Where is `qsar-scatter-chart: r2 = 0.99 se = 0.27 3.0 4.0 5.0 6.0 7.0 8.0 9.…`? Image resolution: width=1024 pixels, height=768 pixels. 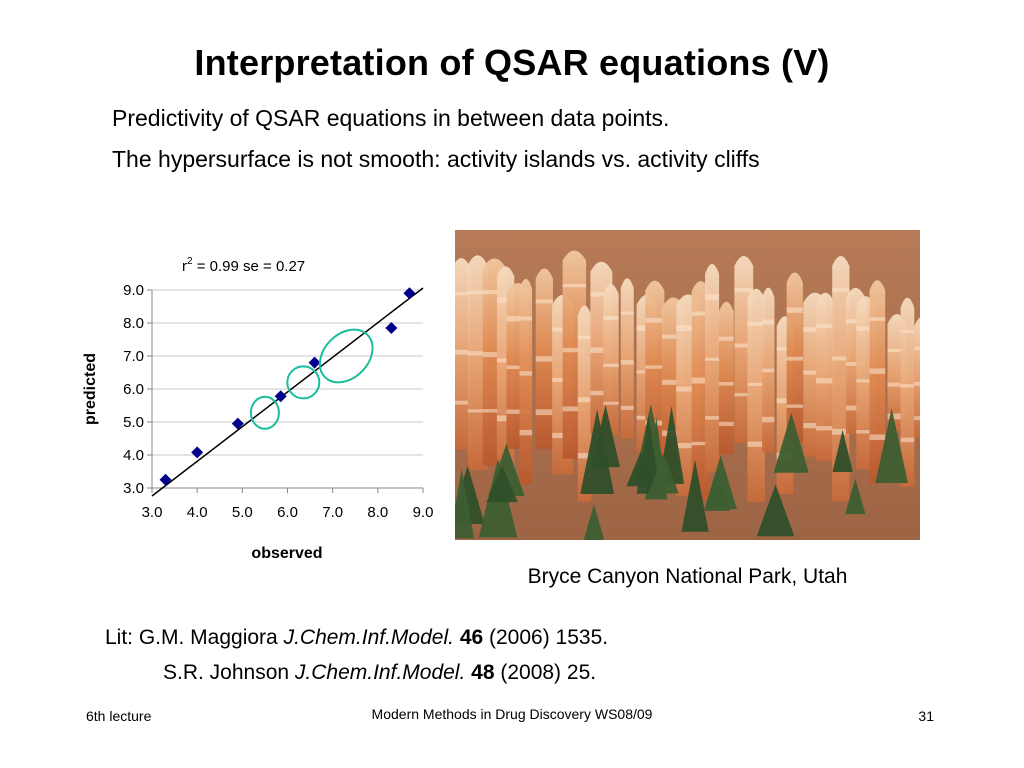 qsar-scatter-chart: r2 = 0.99 se = 0.27 3.0 4.0 5.0 6.0 7.0 8.0 9.… is located at coordinates (257, 409).